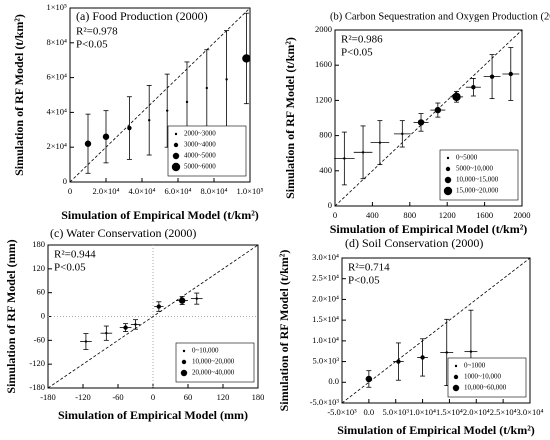 The height and width of the screenshot is (440, 550). What do you see at coordinates (178, 191) in the screenshot?
I see `x-tick-label: 6.0×10⁴` at bounding box center [178, 191].